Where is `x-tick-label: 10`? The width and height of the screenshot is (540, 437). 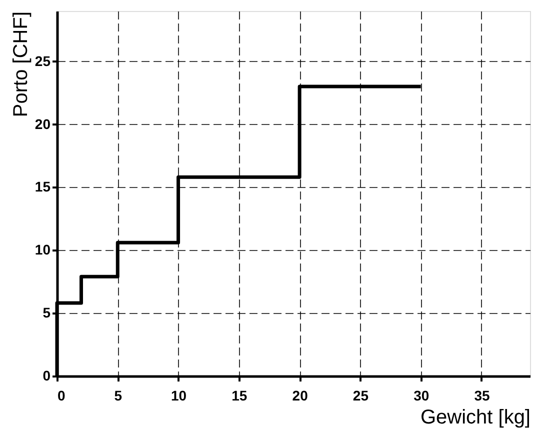 x-tick-label: 10 is located at coordinates (178, 396).